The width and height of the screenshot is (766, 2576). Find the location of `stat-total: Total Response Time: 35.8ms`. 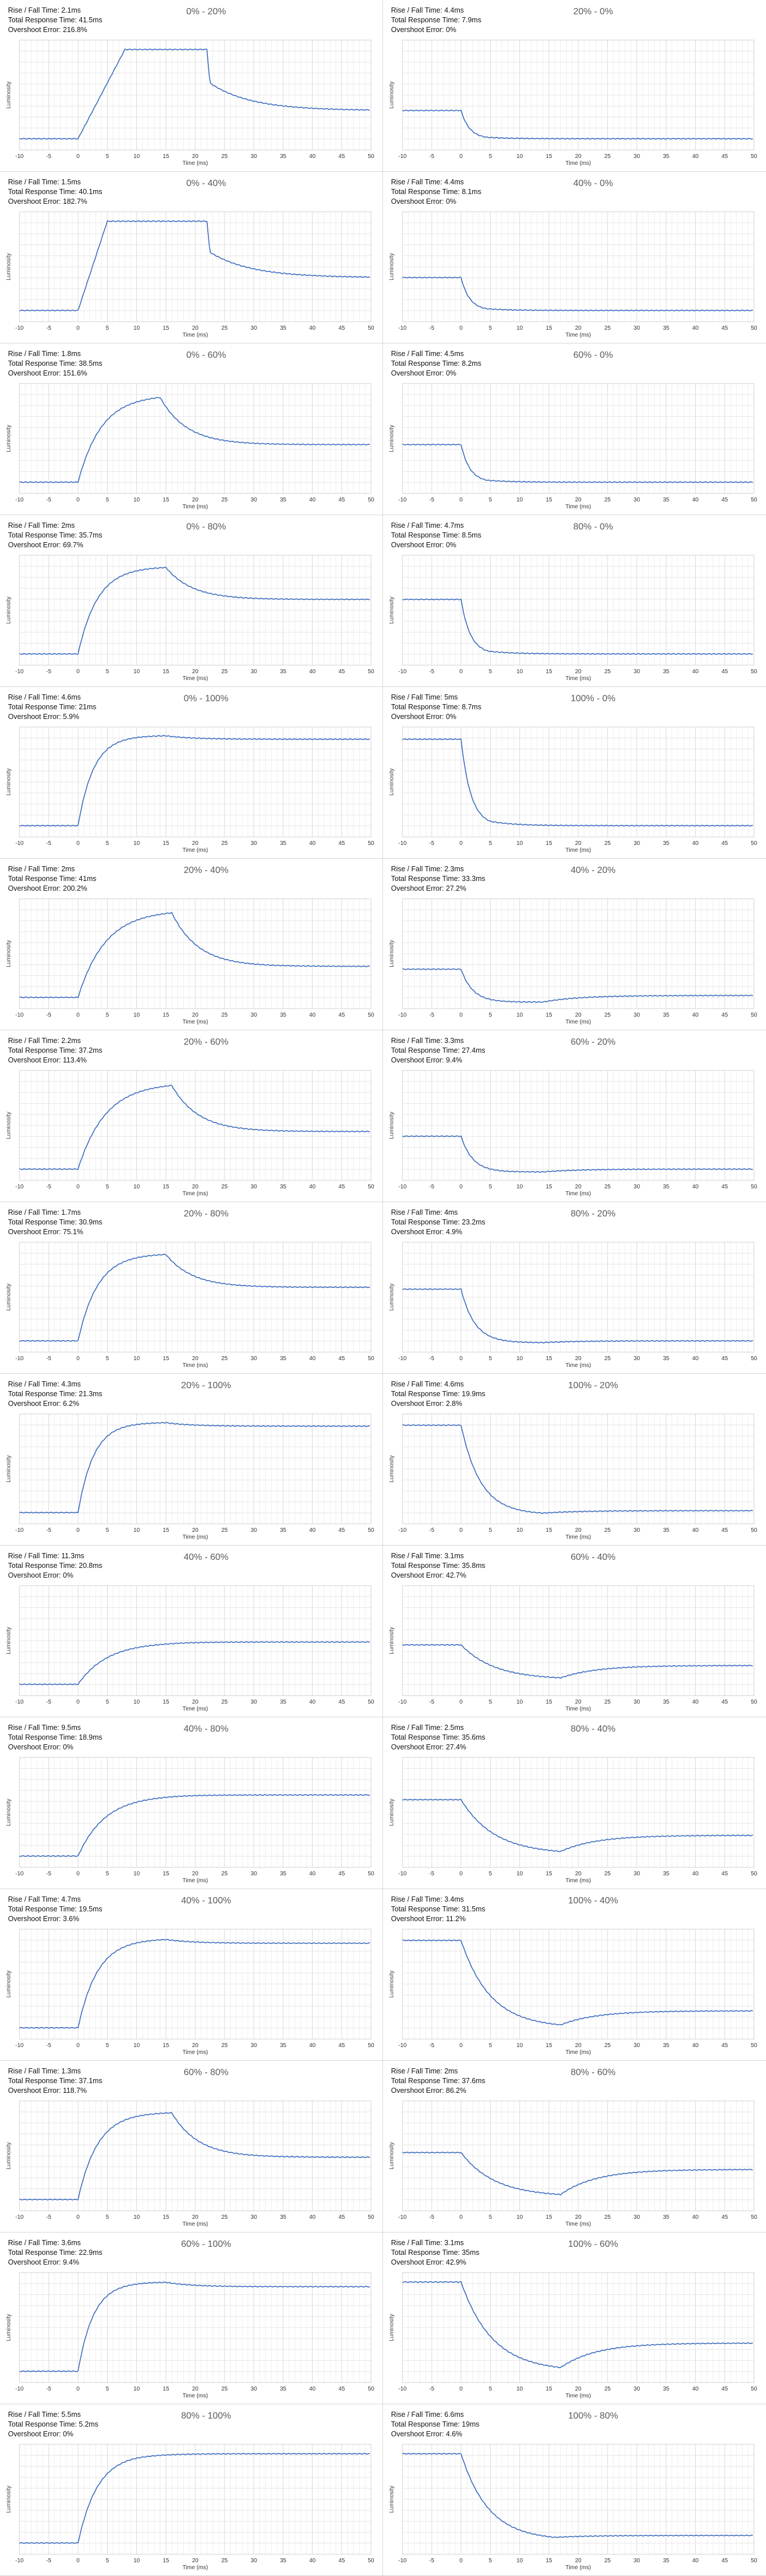

stat-total: Total Response Time: 35.8ms is located at coordinates (438, 1566).